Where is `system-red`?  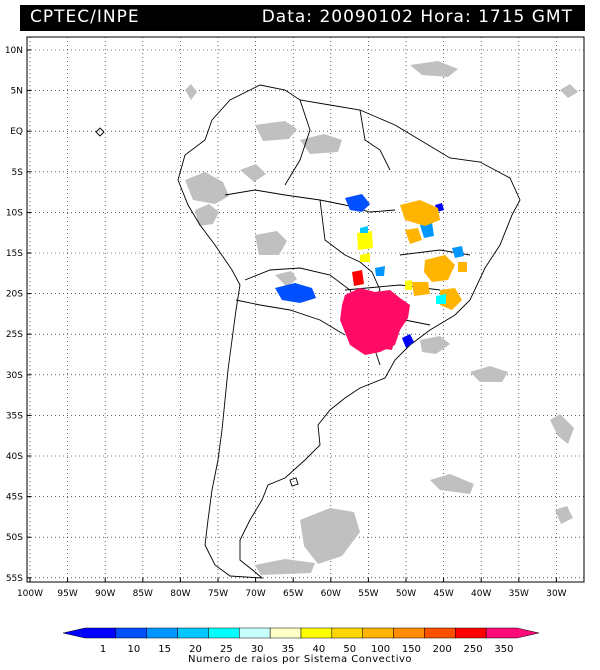
system-red is located at coordinates (358, 278).